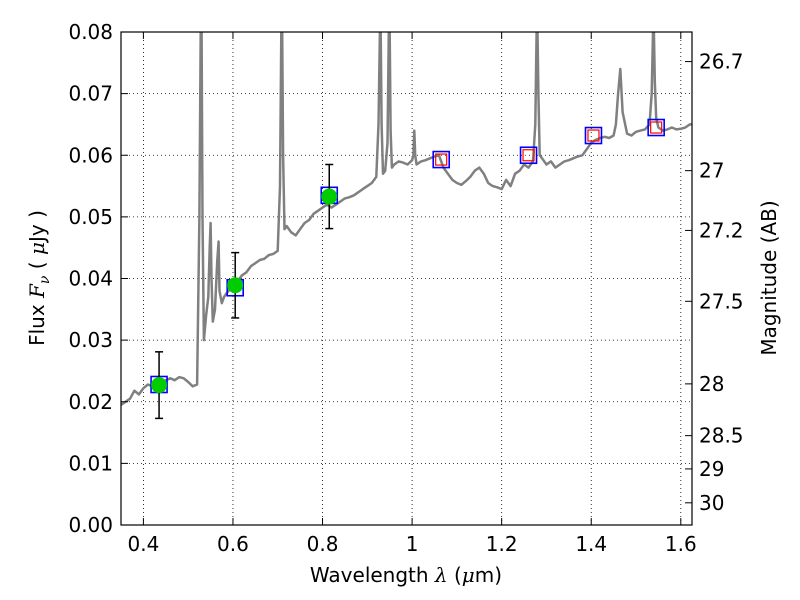 The height and width of the screenshot is (600, 800). Describe the element at coordinates (90, 525) in the screenshot. I see `y-tick-label: 0.00` at that location.